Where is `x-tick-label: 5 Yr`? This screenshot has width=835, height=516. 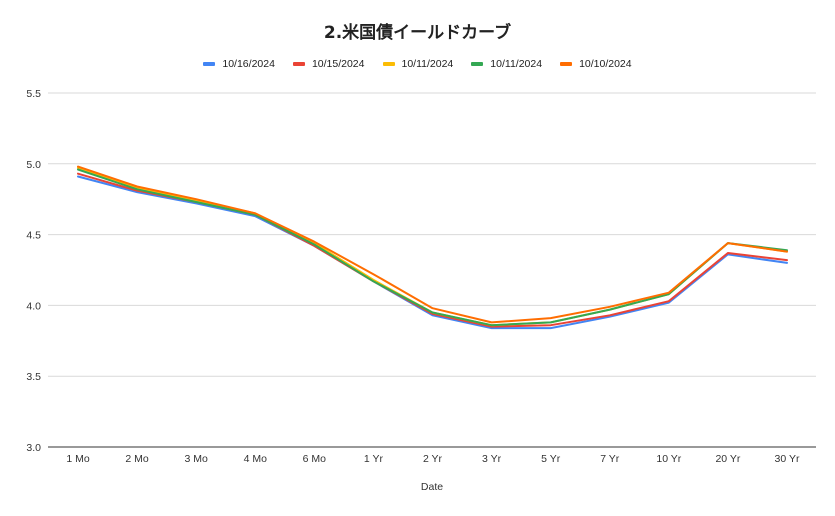
x-tick-label: 5 Yr is located at coordinates (551, 459).